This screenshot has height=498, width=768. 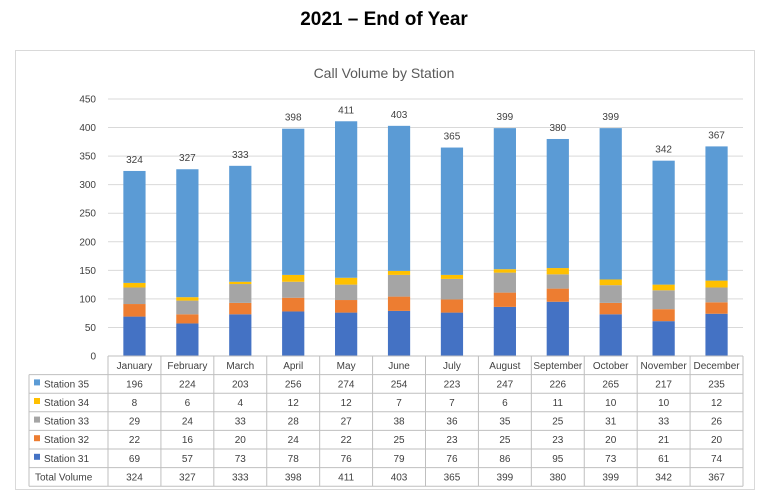 I want to click on x-category-label: December, so click(x=716, y=366).